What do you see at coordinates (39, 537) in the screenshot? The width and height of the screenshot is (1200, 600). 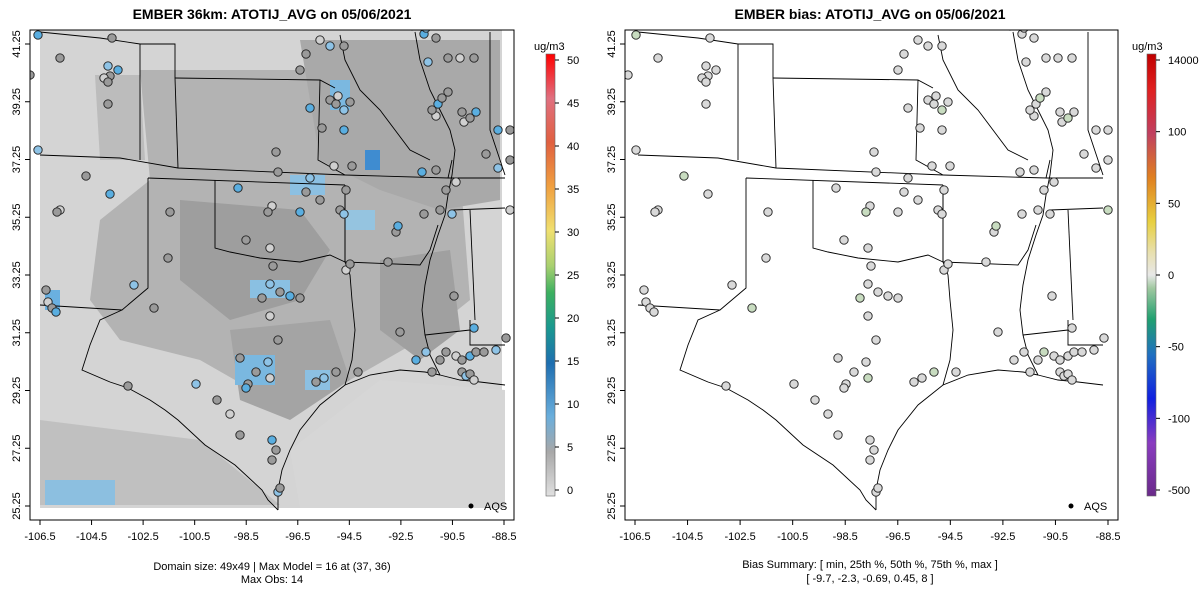 I see `x-tick-label: -106.5` at bounding box center [39, 537].